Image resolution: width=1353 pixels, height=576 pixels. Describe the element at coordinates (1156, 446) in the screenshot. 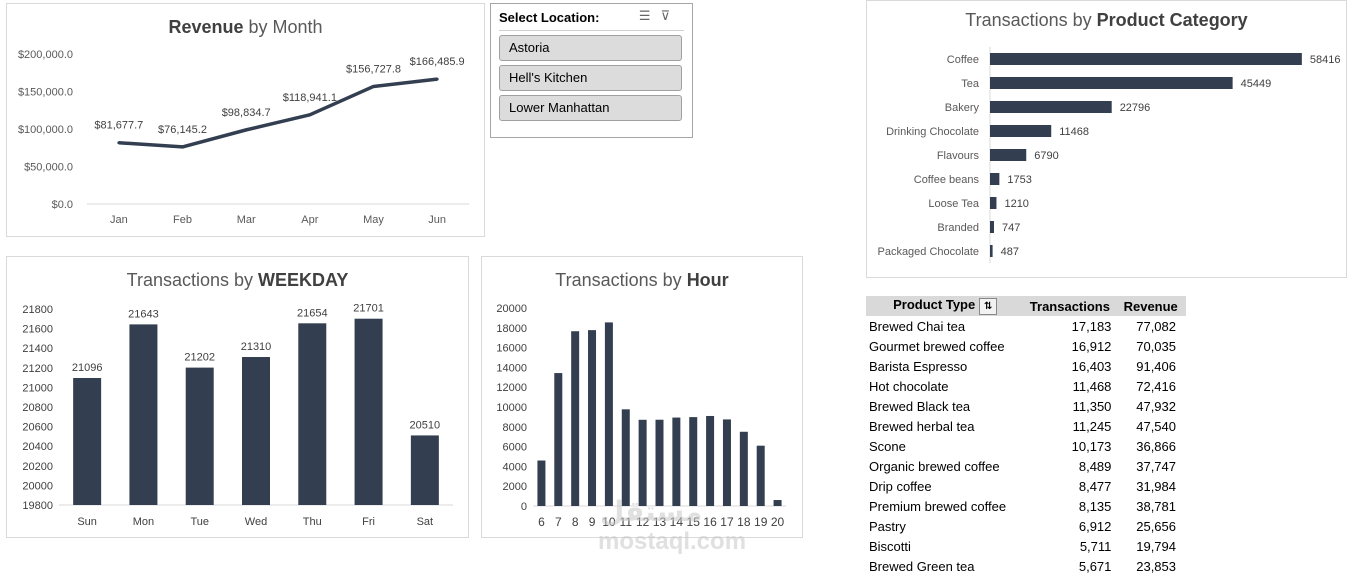

I see `revenue-cell: 36,866` at that location.